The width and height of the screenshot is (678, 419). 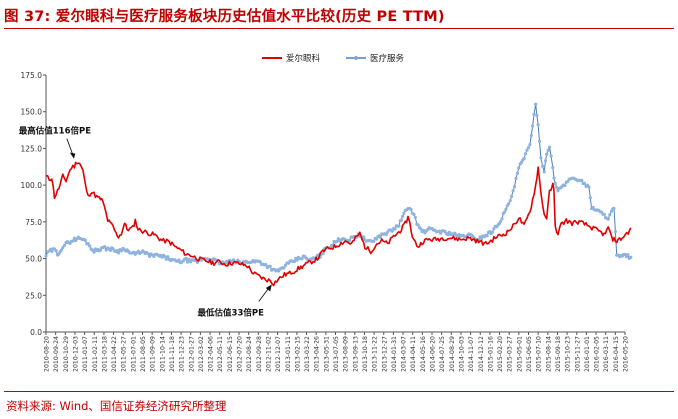 I want to click on y-tick-label: 175.0, so click(x=32, y=75).